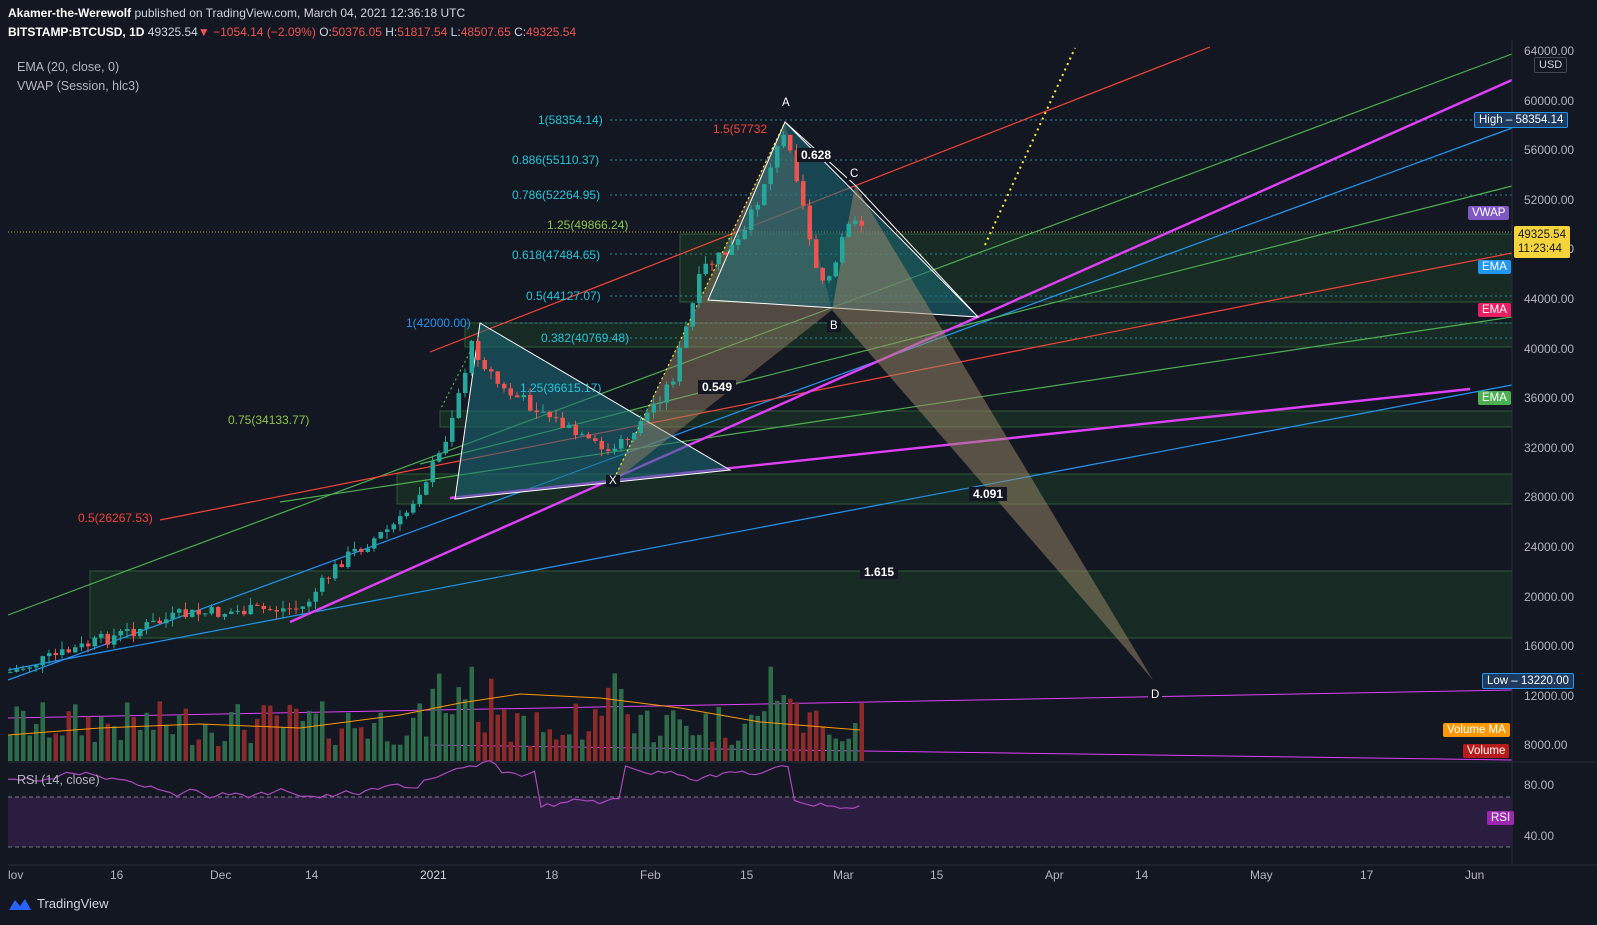  Describe the element at coordinates (221, 875) in the screenshot. I see `time-axis-label: Dec` at that location.